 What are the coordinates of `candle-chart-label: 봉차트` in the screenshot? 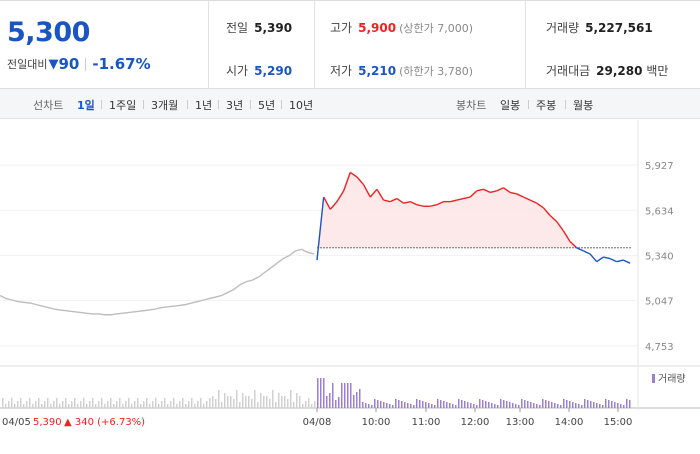 It's located at (471, 105).